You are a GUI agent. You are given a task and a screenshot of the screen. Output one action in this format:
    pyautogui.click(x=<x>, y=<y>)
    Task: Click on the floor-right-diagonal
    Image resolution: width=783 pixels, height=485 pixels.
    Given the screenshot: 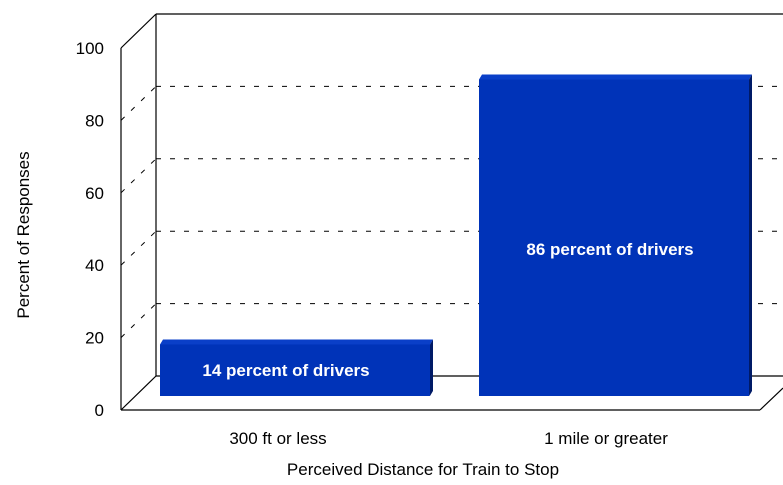 What is the action you would take?
    pyautogui.click(x=771, y=399)
    